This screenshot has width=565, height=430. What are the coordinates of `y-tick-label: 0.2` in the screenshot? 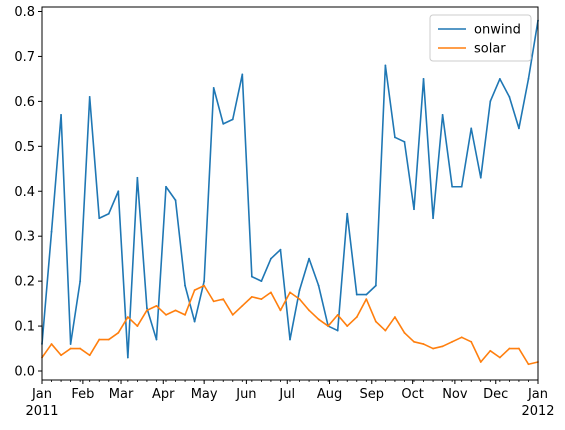 It's located at (24, 282).